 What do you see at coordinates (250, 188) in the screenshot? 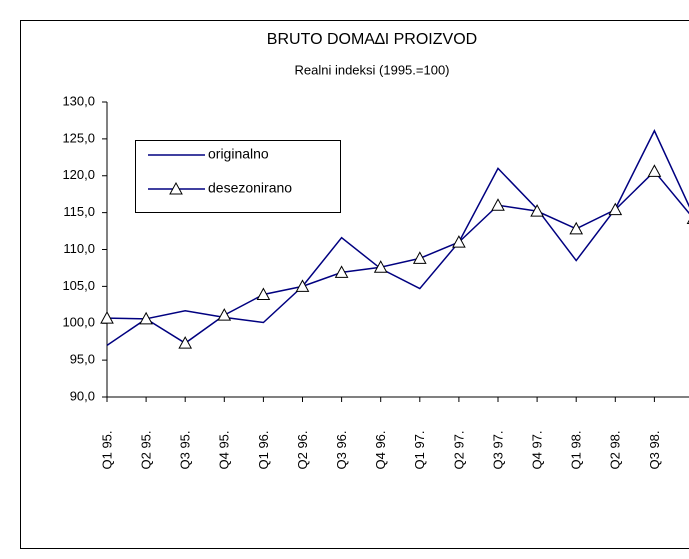
I see `legend-label: desezonirano` at bounding box center [250, 188].